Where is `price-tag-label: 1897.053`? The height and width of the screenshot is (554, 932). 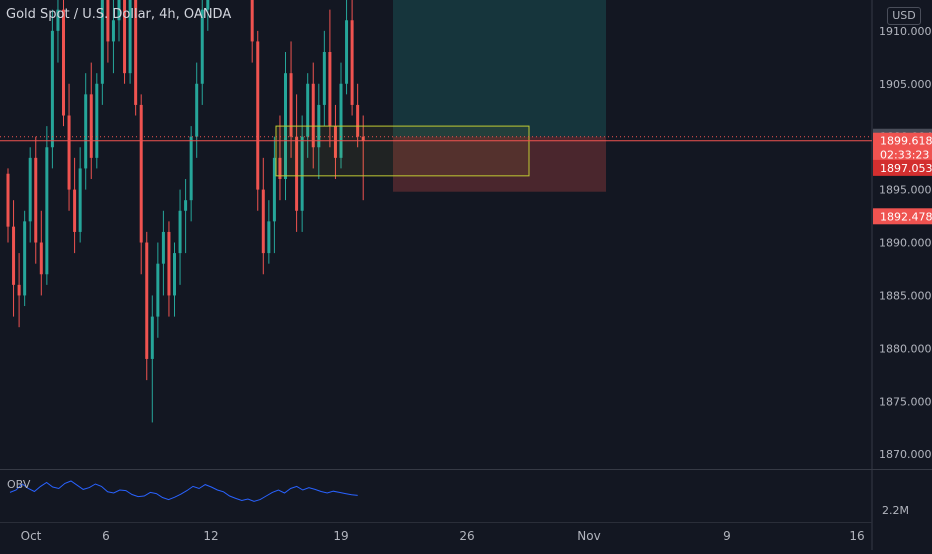 price-tag-label: 1897.053 is located at coordinates (906, 168).